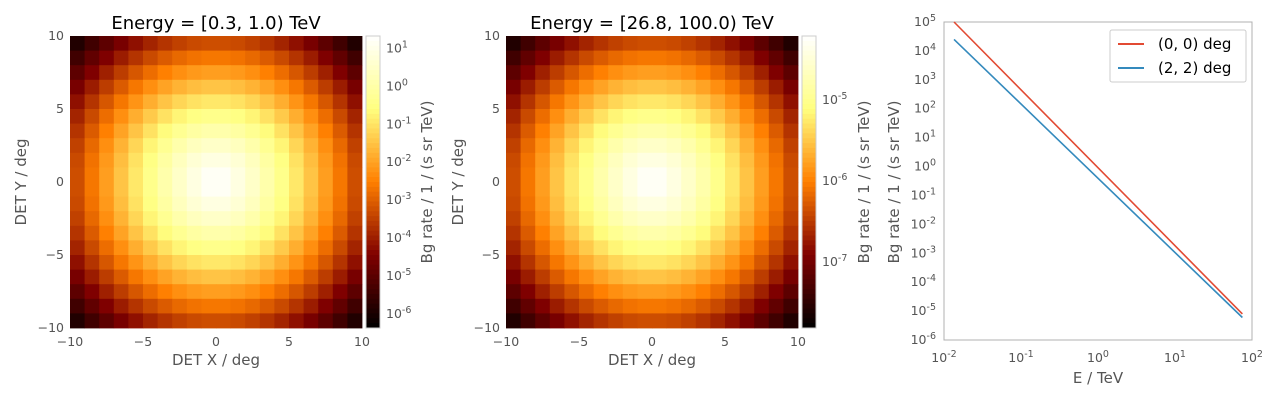 Image resolution: width=1280 pixels, height=400 pixels. What do you see at coordinates (398, 161) in the screenshot?
I see `colorbar-tick-label: 10⁻²` at bounding box center [398, 161].